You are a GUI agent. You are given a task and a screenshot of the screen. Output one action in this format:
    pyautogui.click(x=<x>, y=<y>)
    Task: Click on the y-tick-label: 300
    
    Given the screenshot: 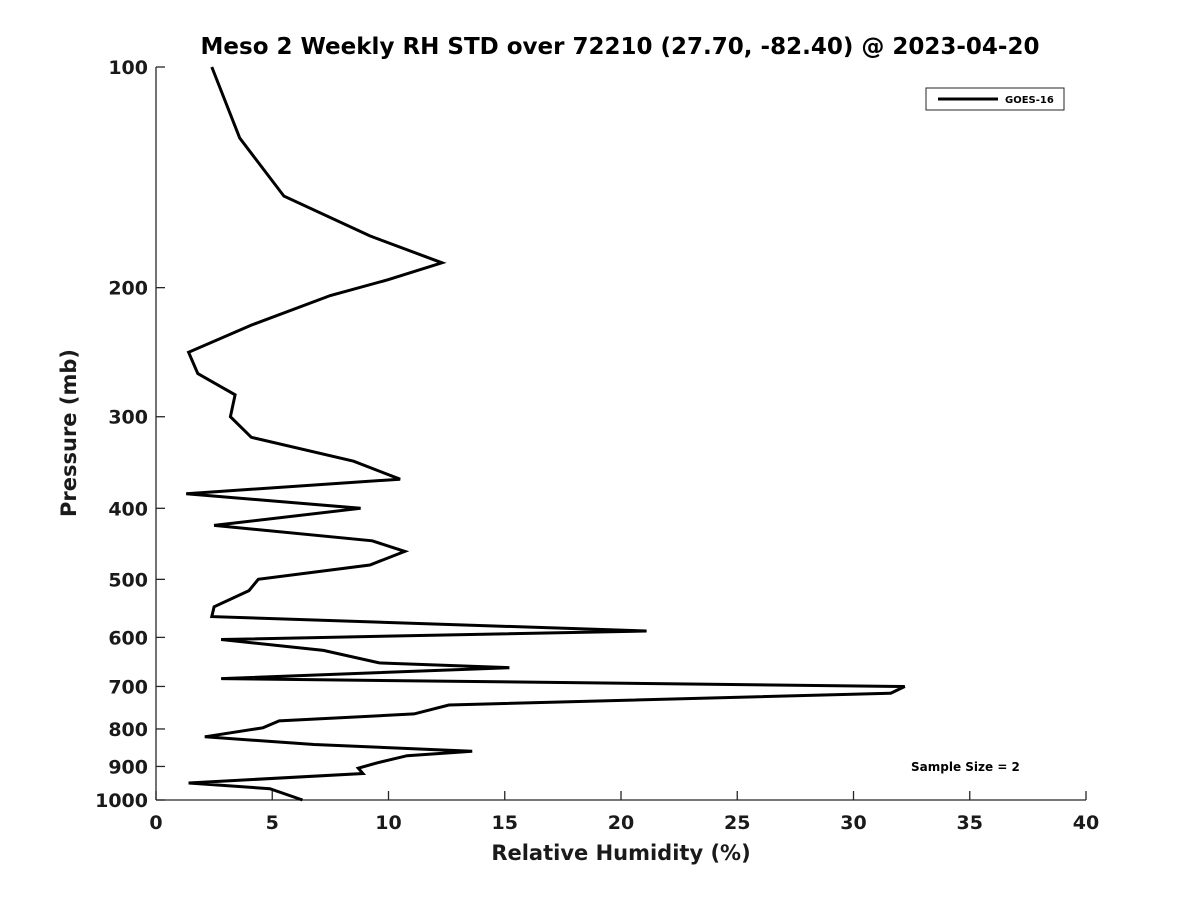 What is the action you would take?
    pyautogui.click(x=128, y=418)
    